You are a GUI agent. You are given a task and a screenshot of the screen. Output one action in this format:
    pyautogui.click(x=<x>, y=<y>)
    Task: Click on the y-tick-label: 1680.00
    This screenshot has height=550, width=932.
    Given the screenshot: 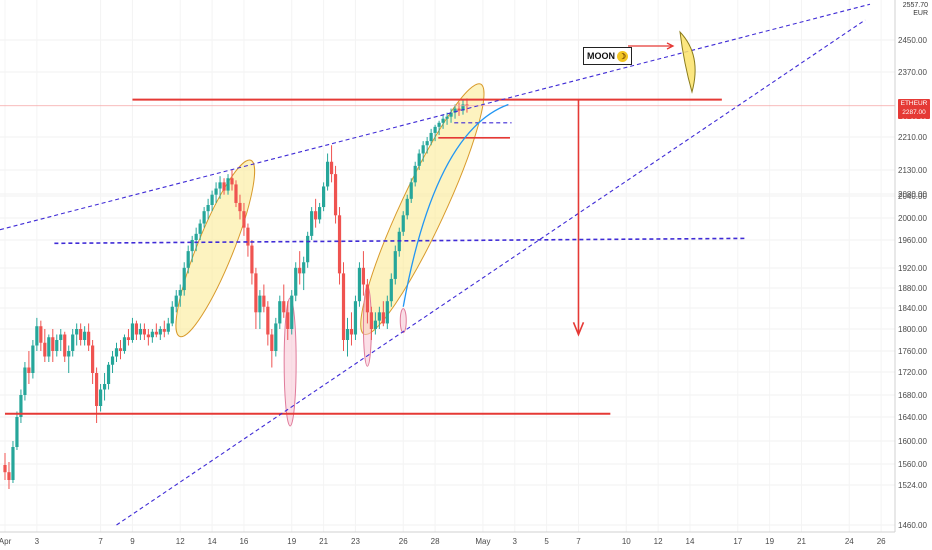 What is the action you would take?
    pyautogui.click(x=912, y=395)
    